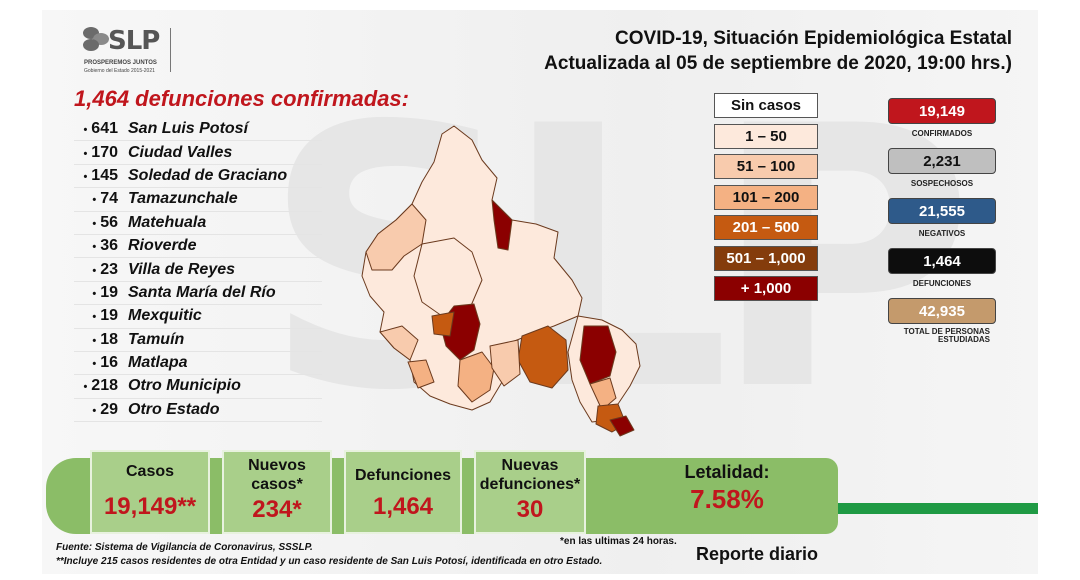  Describe the element at coordinates (403, 506) in the screenshot. I see `card-defunciones-value: 1,464` at that location.